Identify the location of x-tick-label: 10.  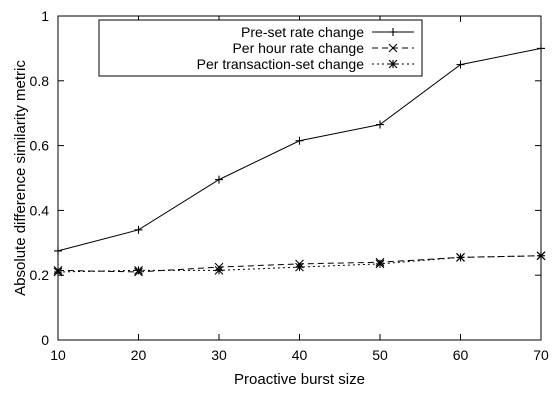
(58, 355).